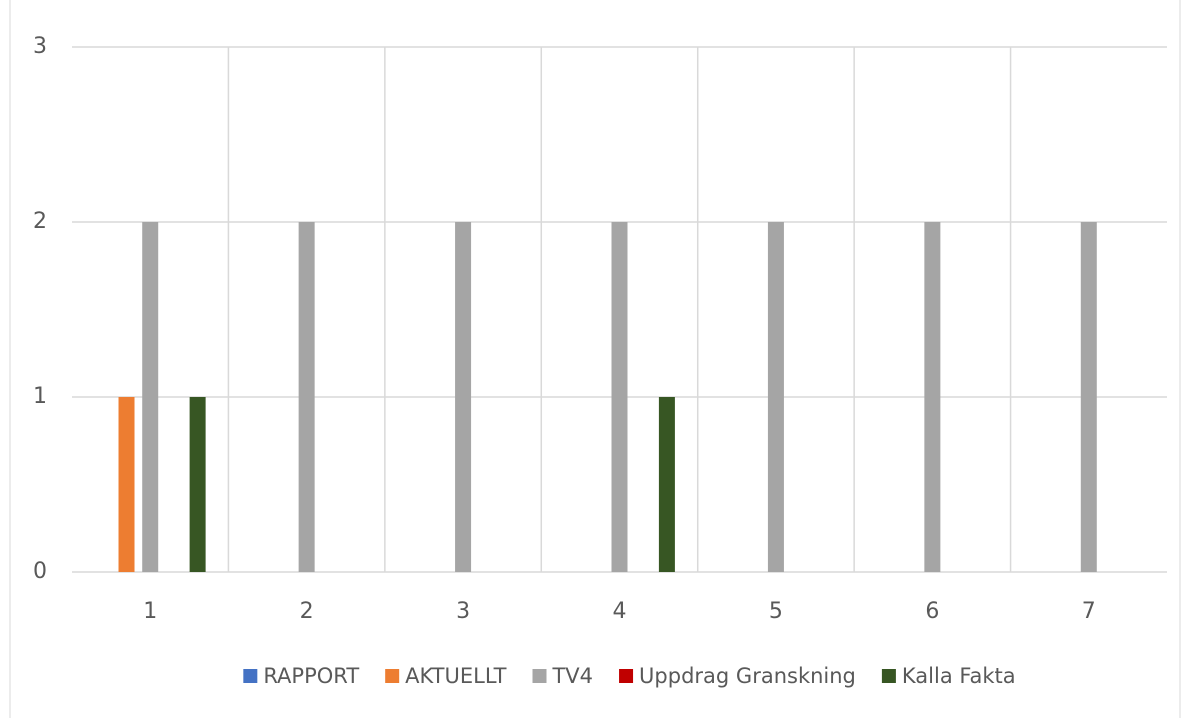 The height and width of the screenshot is (718, 1191). What do you see at coordinates (40, 221) in the screenshot?
I see `y-tick-label: 2` at bounding box center [40, 221].